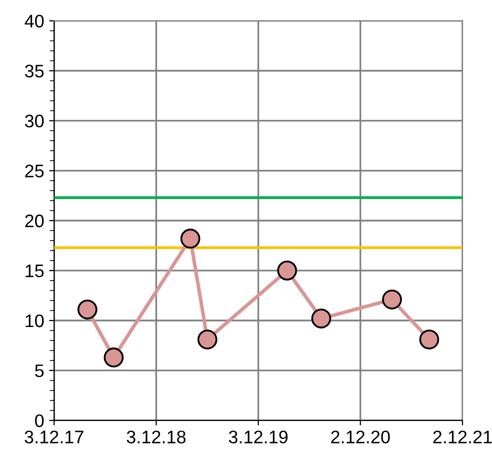 The width and height of the screenshot is (492, 462). Describe the element at coordinates (34, 171) in the screenshot. I see `y-tick-label: 25` at that location.